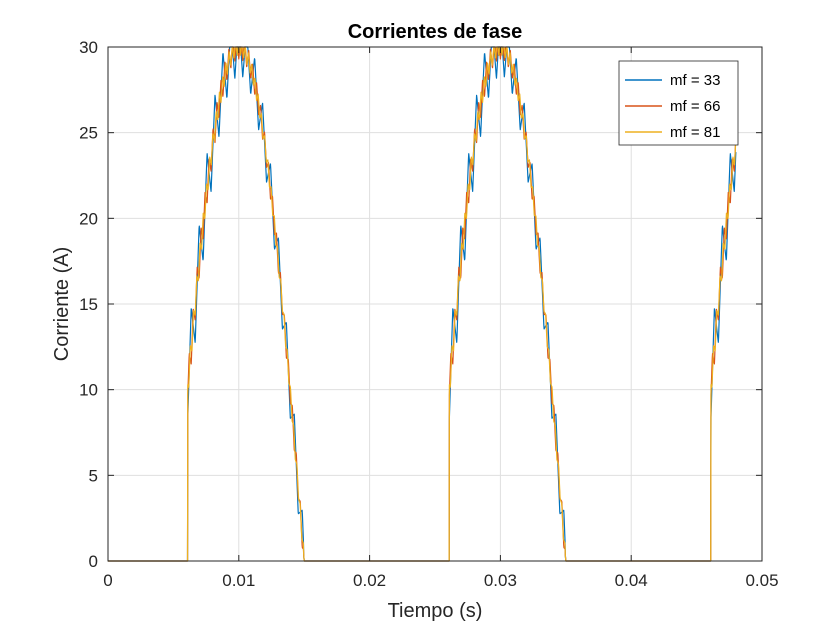 This screenshot has height=630, width=840. What do you see at coordinates (435, 32) in the screenshot?
I see `chart-title: Corrientes de fase` at bounding box center [435, 32].